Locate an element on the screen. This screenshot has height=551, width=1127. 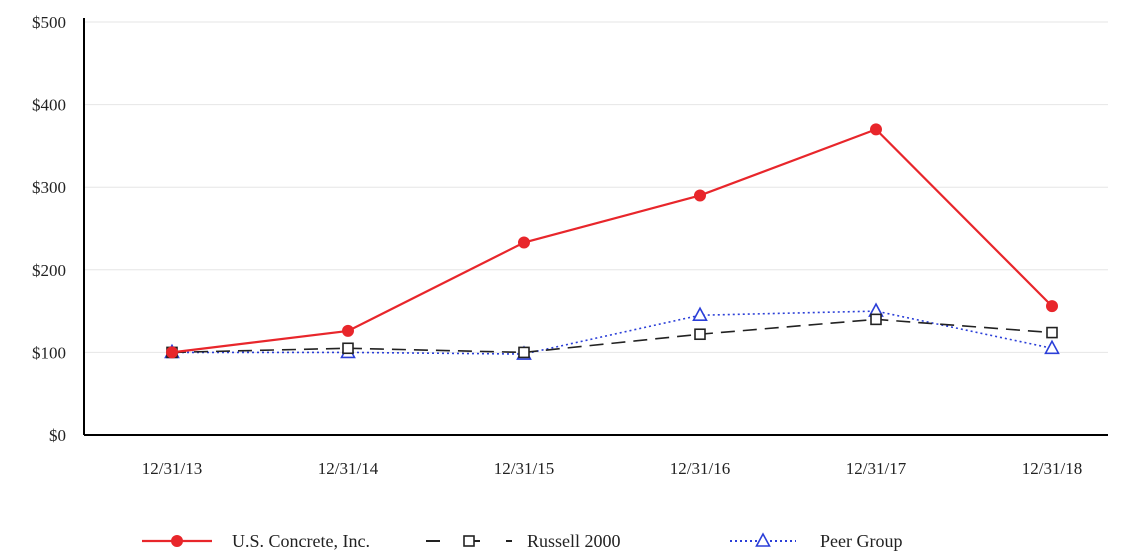
legend-item: U.S. Concrete, Inc. is located at coordinates (256, 541).